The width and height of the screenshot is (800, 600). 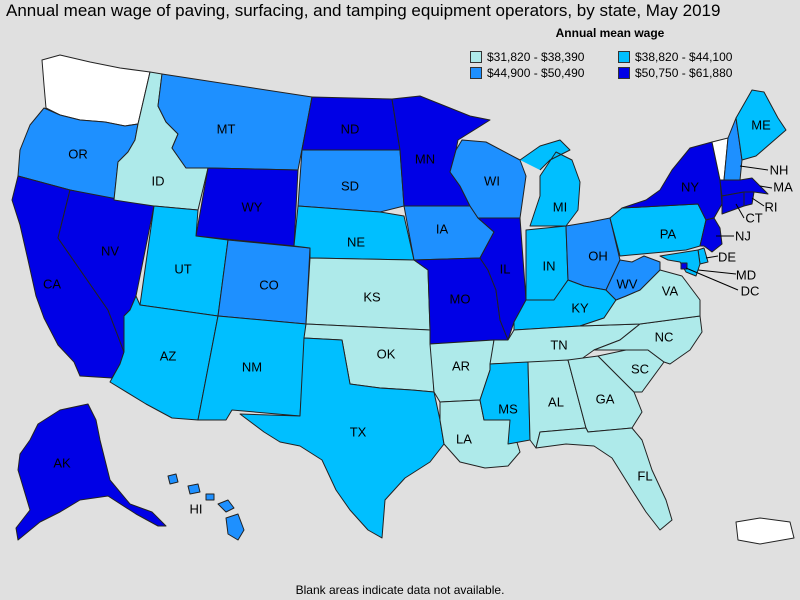 I want to click on state-label-id: ID, so click(x=158, y=180).